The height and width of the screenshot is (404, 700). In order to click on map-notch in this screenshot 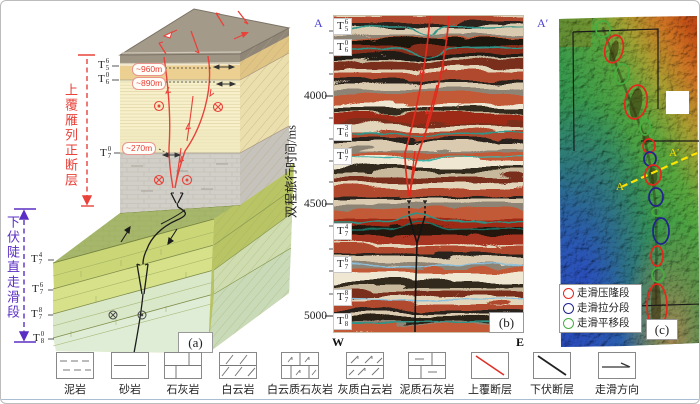, I will do `click(677, 102)`.